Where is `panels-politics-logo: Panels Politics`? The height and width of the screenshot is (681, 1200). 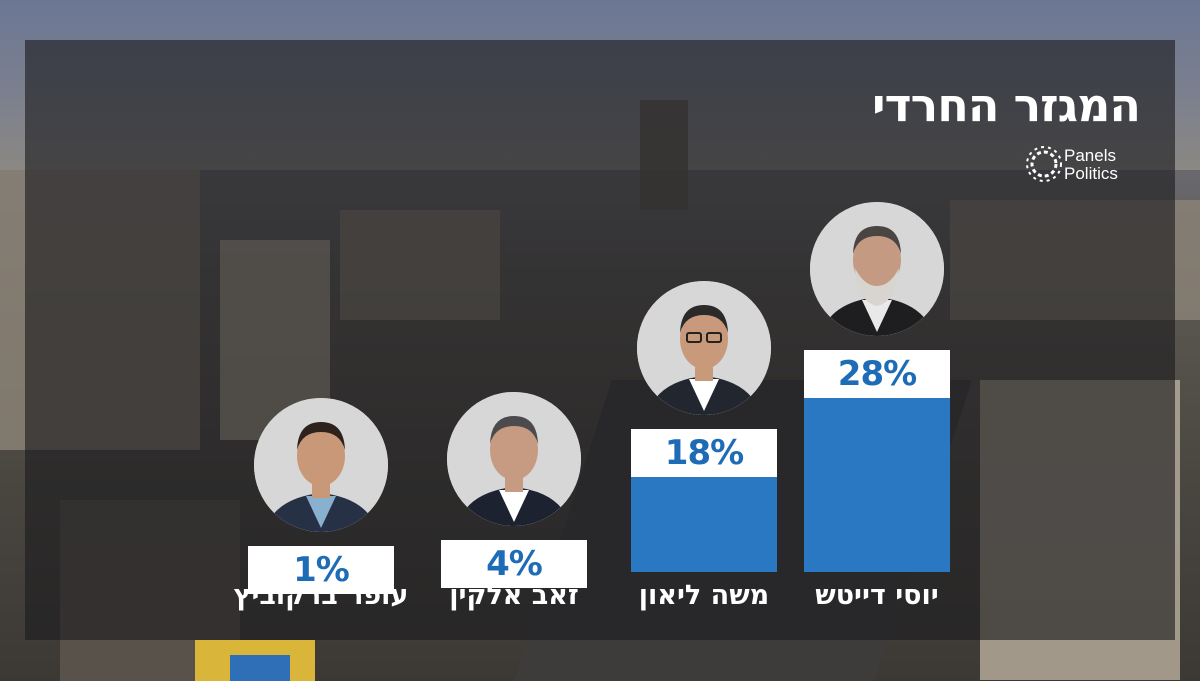 panels-politics-logo: Panels Politics is located at coordinates (1082, 165).